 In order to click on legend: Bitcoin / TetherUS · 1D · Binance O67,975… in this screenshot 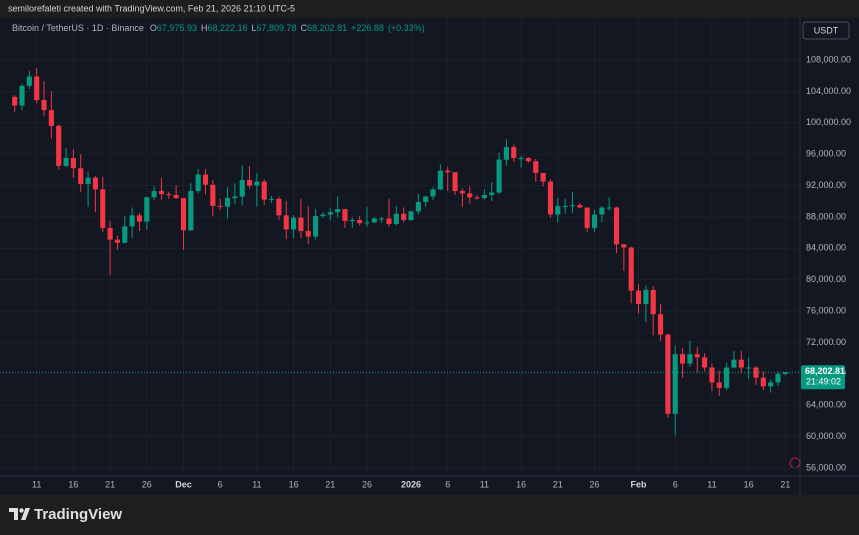, I will do `click(220, 28)`.